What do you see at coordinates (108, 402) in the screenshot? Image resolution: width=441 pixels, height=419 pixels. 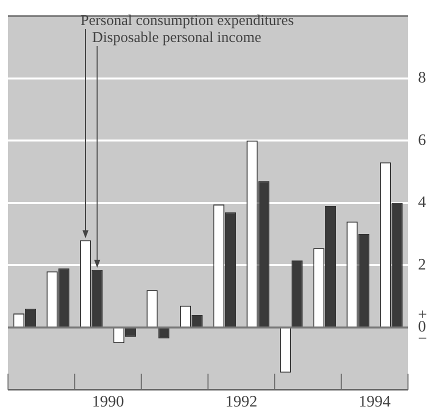 I see `x-tick-label: 1990` at bounding box center [108, 402].